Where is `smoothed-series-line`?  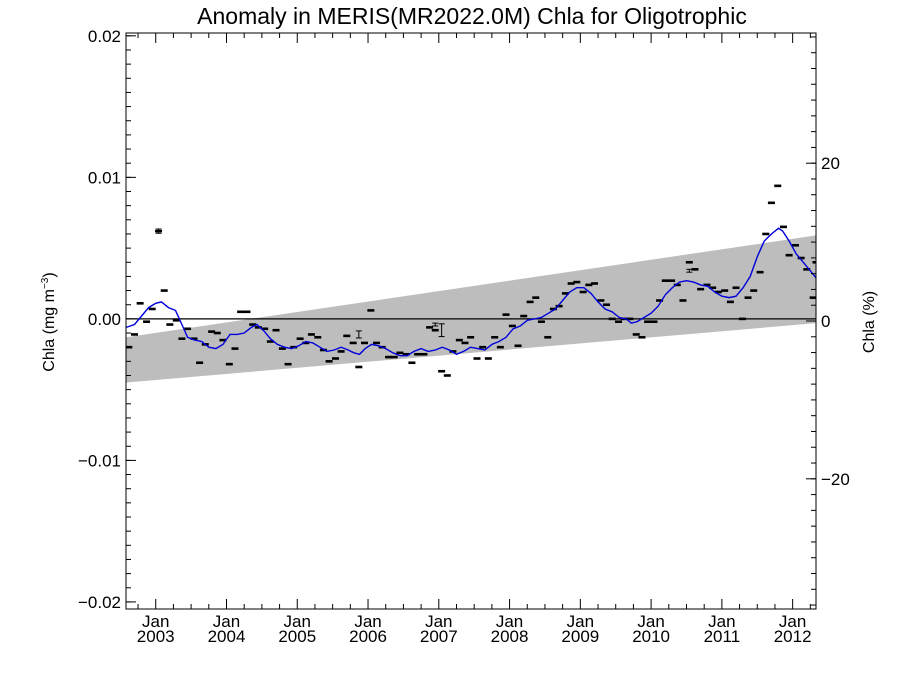 smoothed-series-line is located at coordinates (471, 292).